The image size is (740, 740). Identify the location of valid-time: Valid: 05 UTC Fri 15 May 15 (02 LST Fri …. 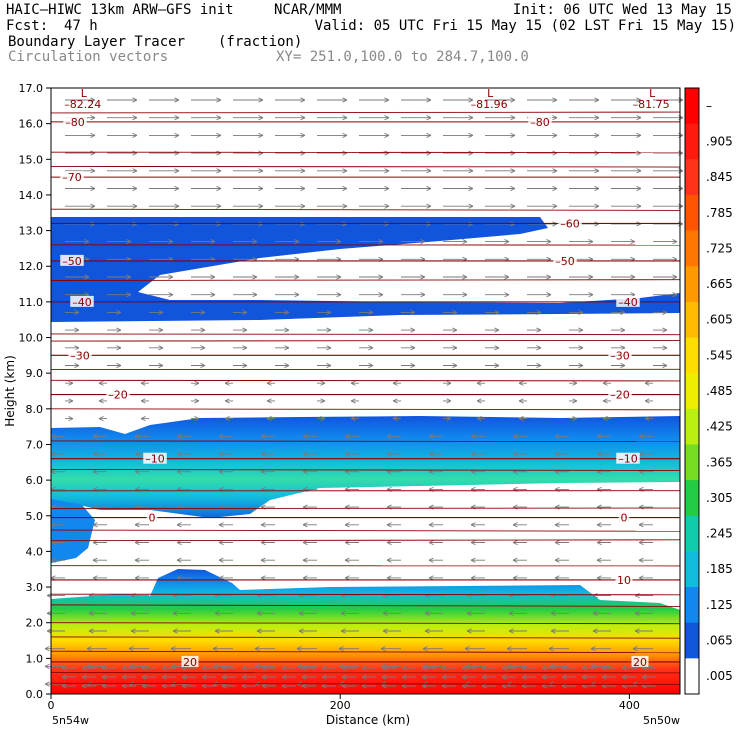
(525, 26).